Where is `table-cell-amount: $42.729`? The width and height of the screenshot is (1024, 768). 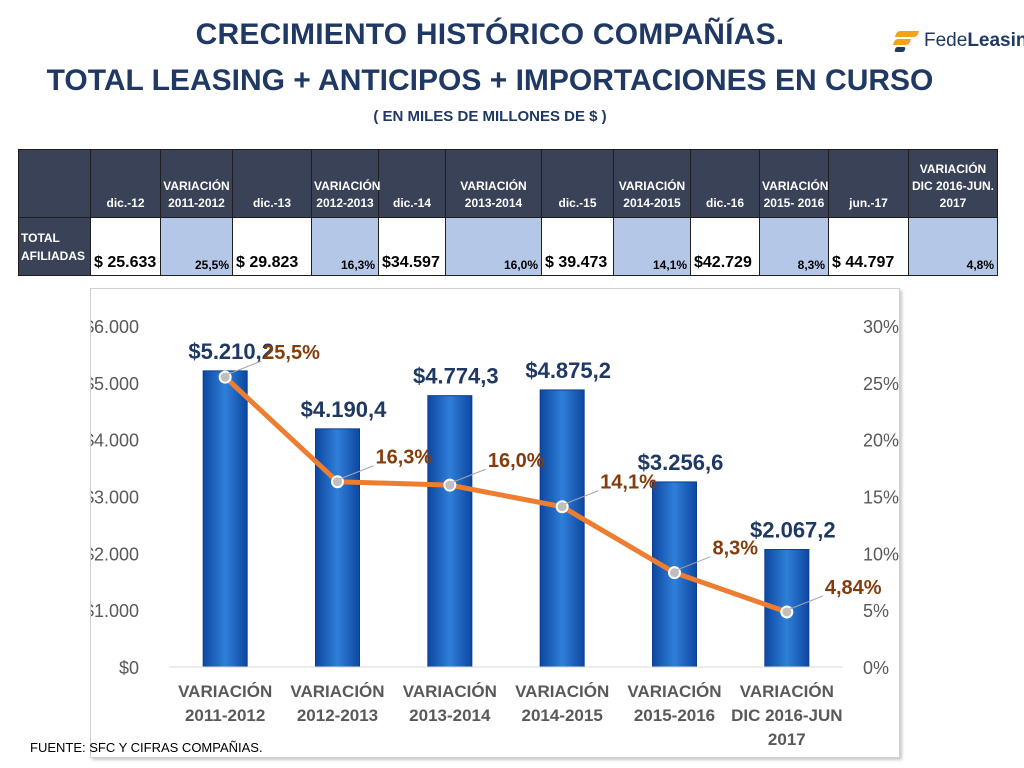 table-cell-amount: $42.729 is located at coordinates (725, 246).